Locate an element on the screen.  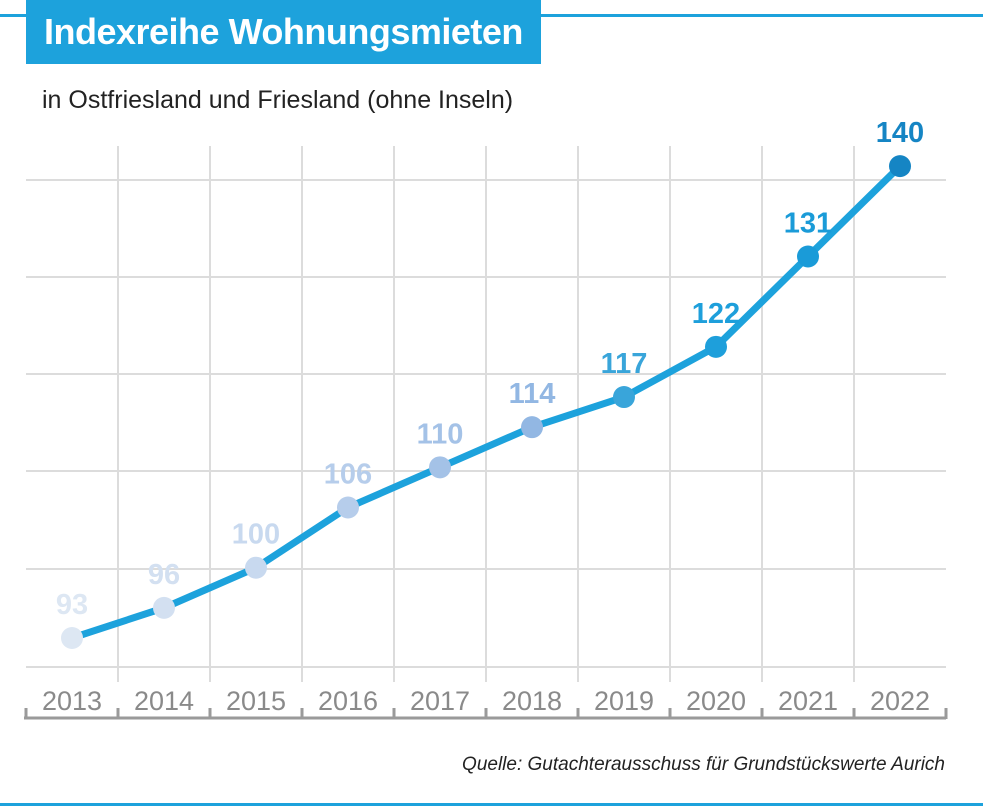
data-label: 110 is located at coordinates (440, 434).